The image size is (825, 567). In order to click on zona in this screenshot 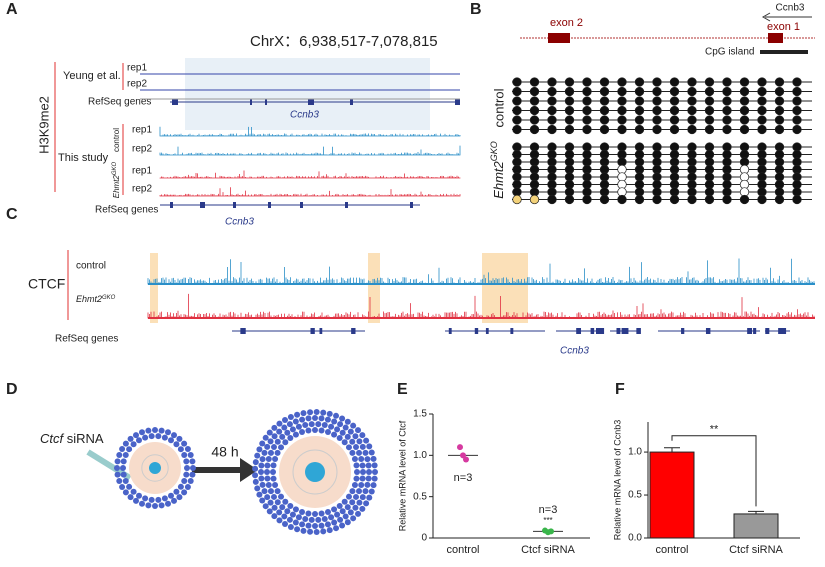, I will do `click(155, 468)`.